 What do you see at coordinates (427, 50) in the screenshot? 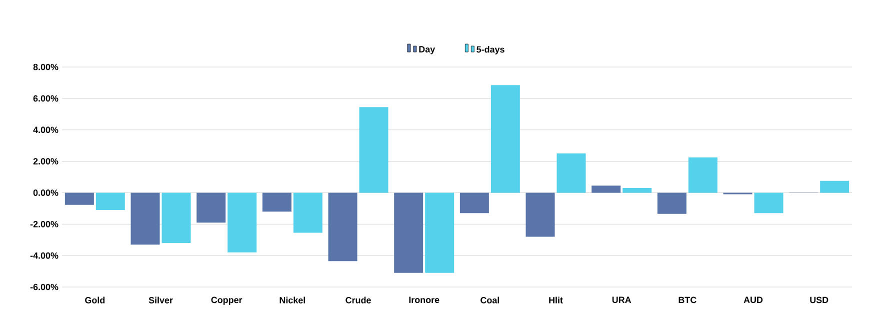
I see `legend-label: Day` at bounding box center [427, 50].